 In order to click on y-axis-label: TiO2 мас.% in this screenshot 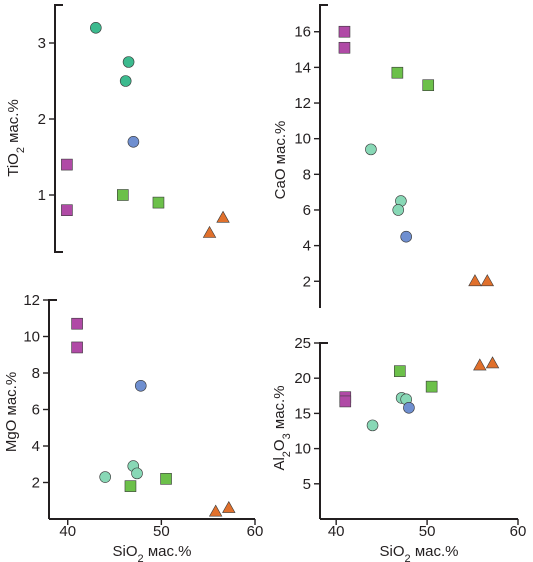, I will do `click(16, 138)`.